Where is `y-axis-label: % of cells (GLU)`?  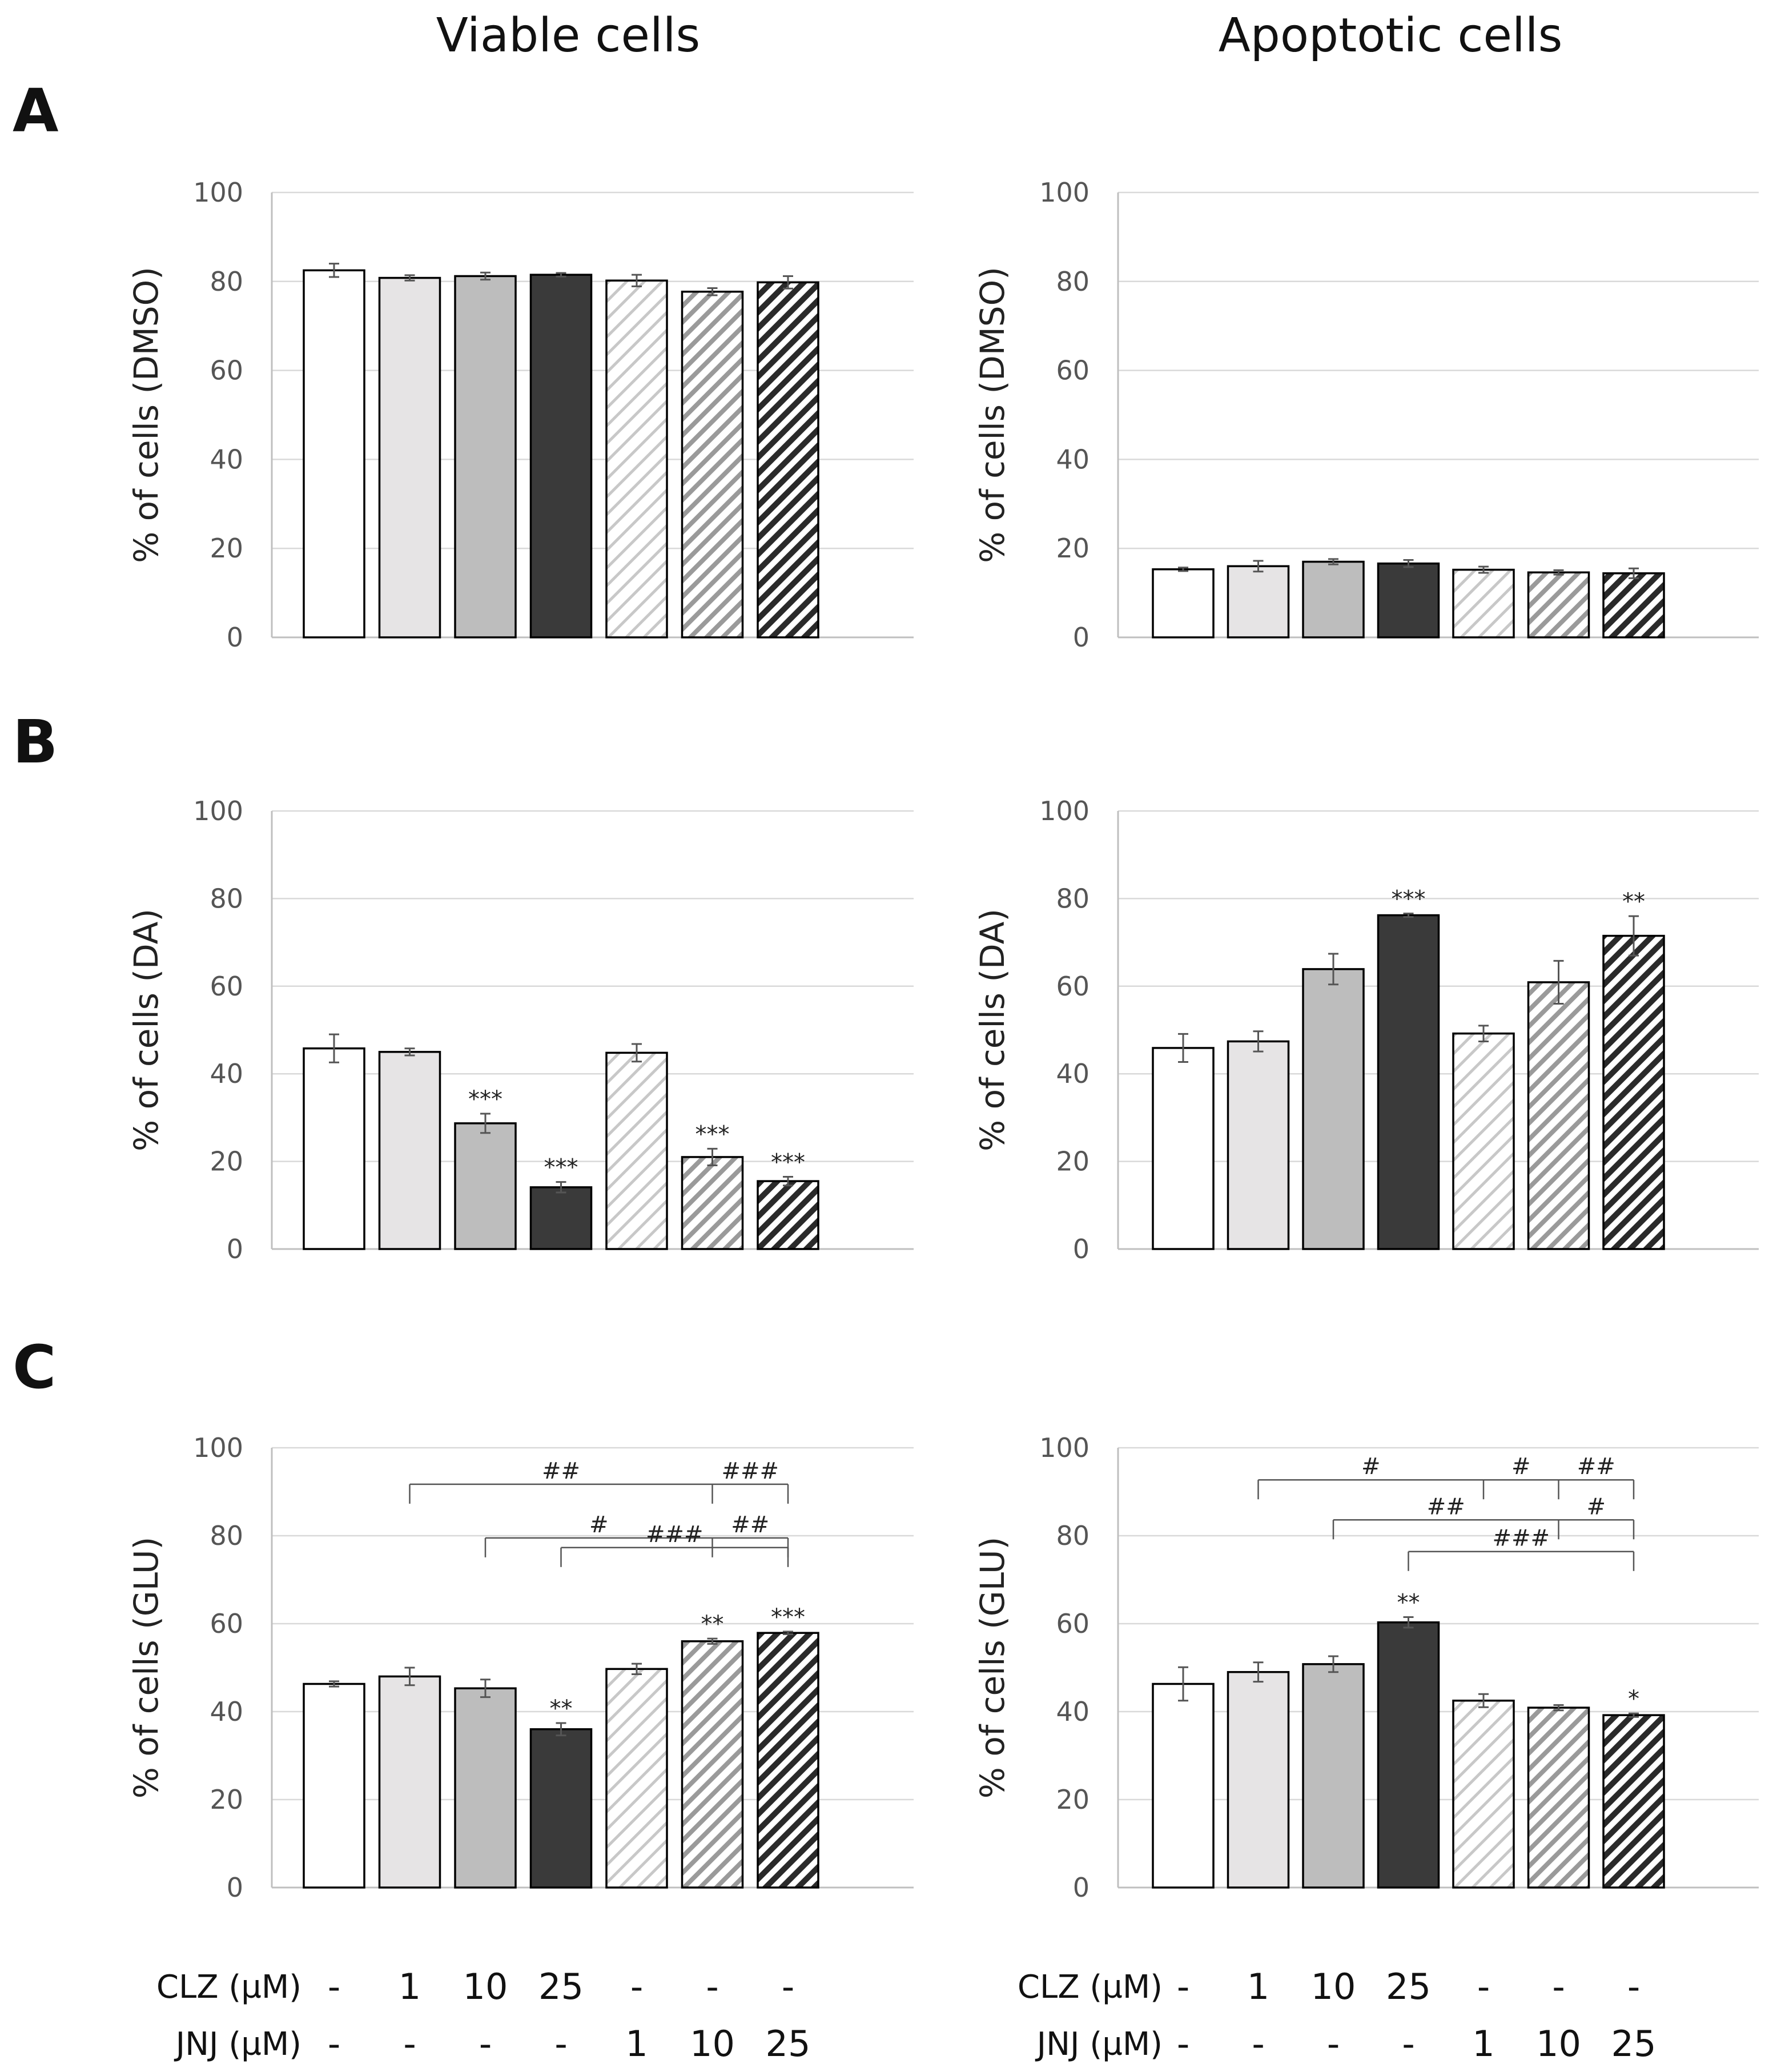
y-axis-label: % of cells (GLU) is located at coordinates (146, 1667).